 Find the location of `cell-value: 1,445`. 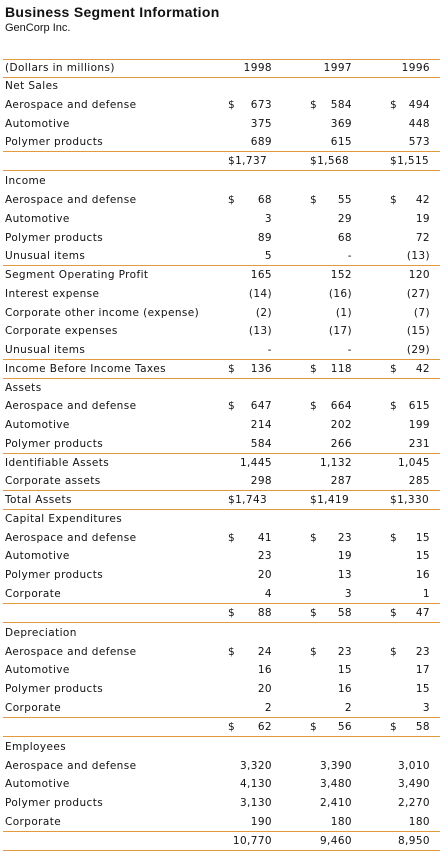

cell-value: 1,445 is located at coordinates (255, 462).